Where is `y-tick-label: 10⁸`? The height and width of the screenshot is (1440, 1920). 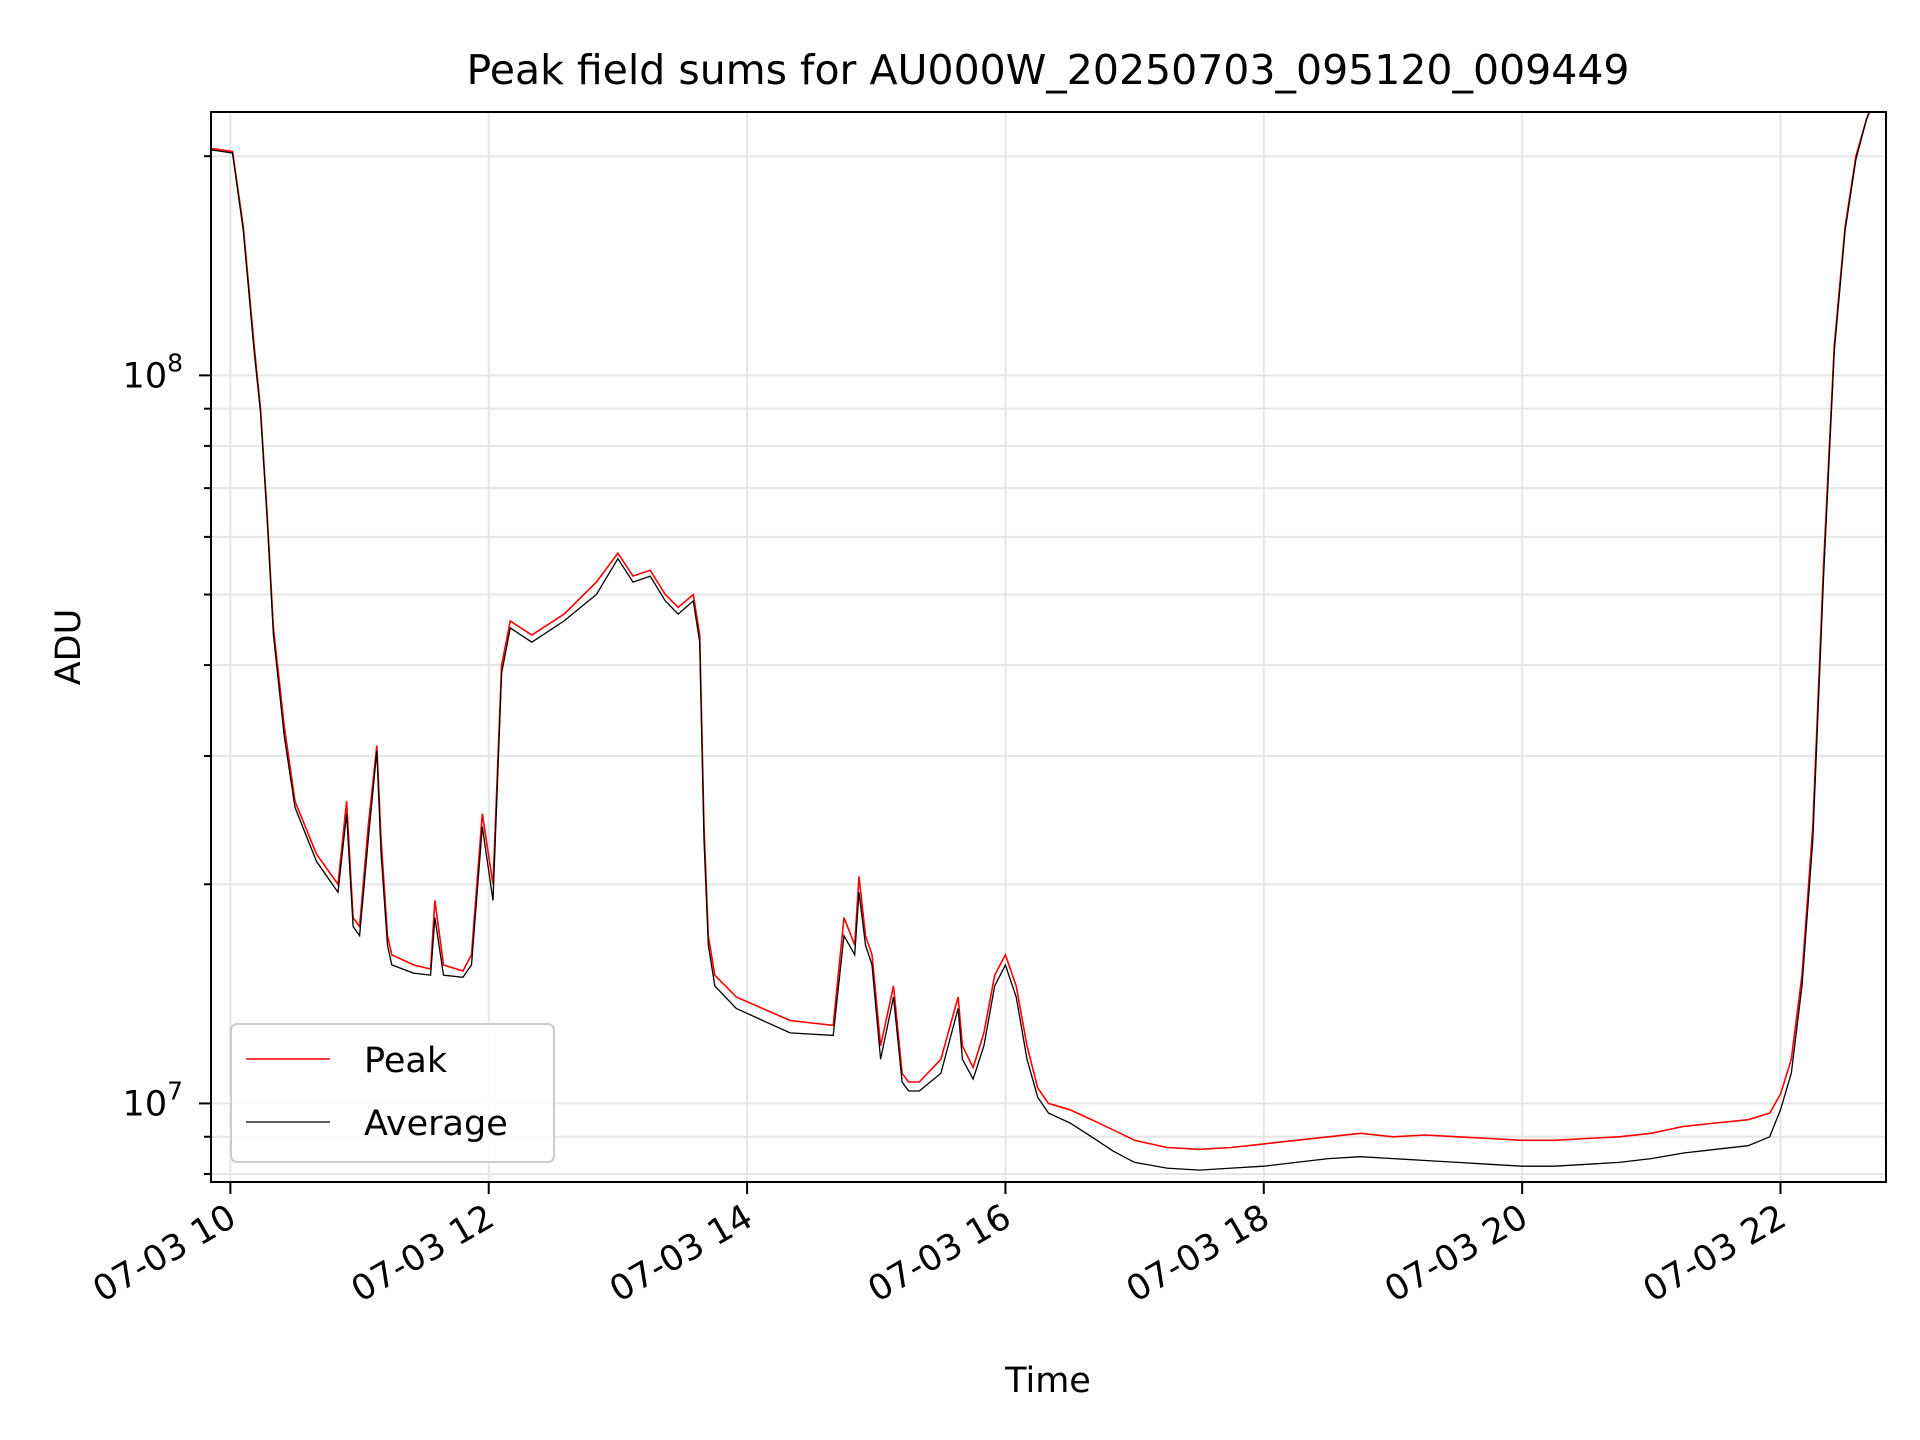
y-tick-label: 10⁸ is located at coordinates (153, 372).